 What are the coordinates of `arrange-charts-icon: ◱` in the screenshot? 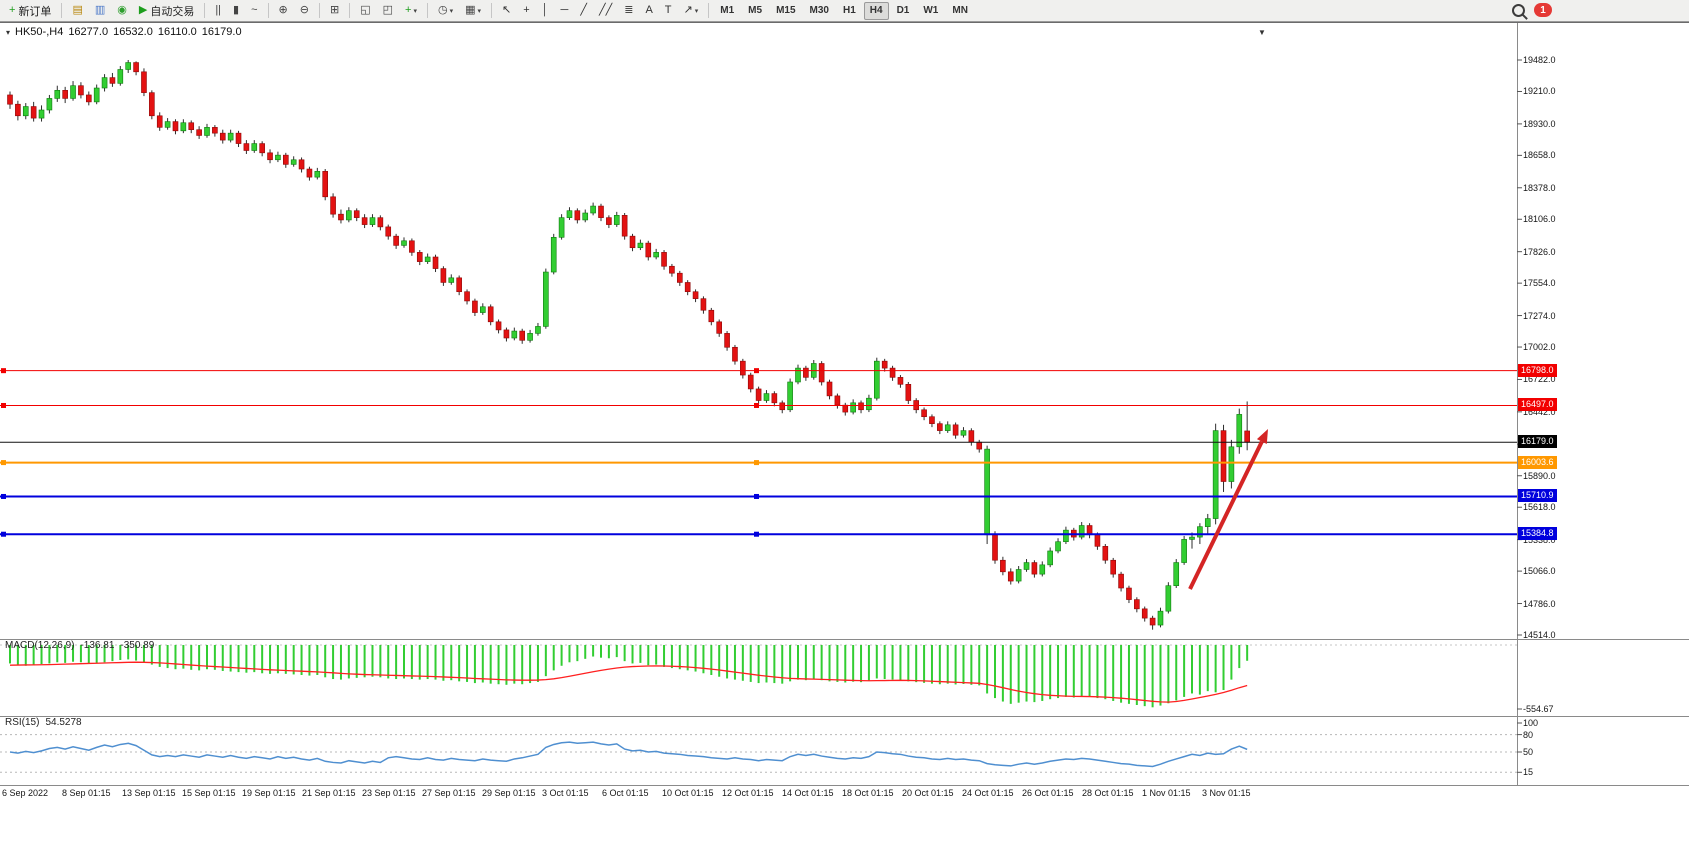 It's located at (365, 10).